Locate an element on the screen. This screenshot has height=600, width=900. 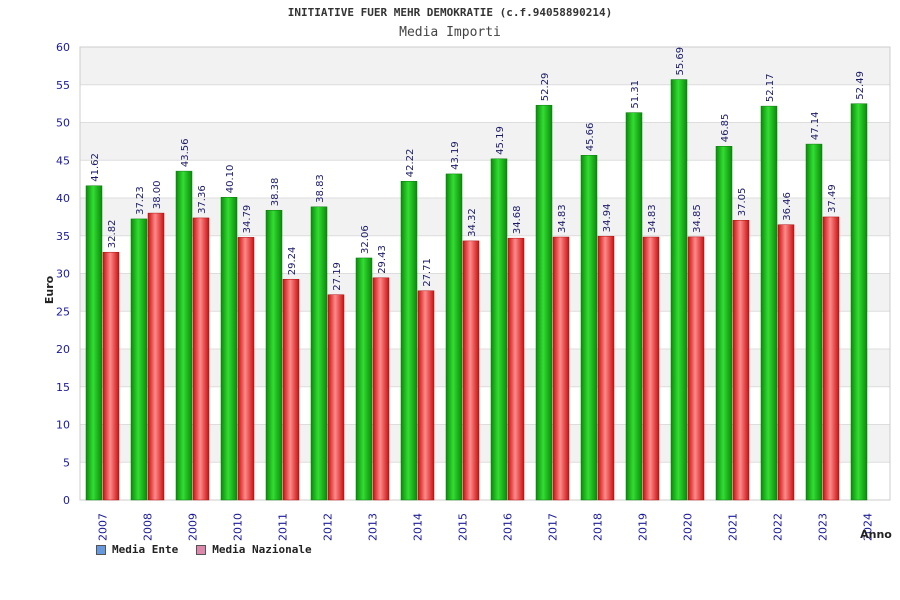
legend-swatch-media-ente is located at coordinates (101, 549).